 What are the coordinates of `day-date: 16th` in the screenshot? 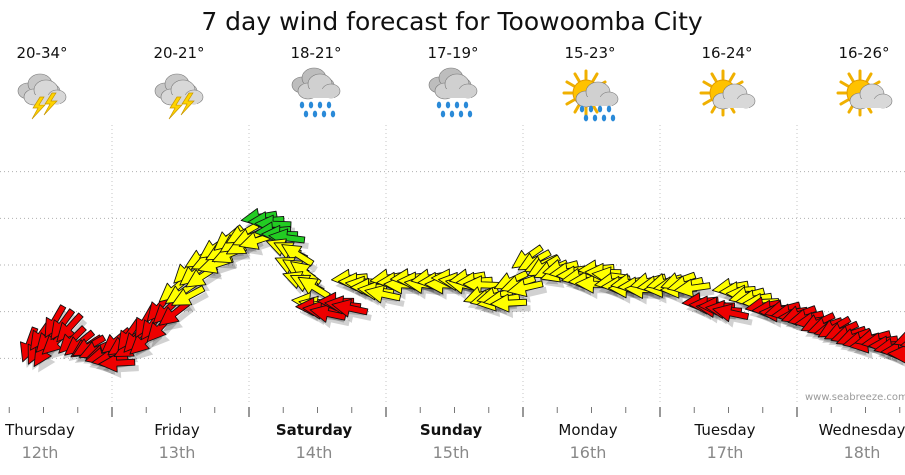 It's located at (588, 452).